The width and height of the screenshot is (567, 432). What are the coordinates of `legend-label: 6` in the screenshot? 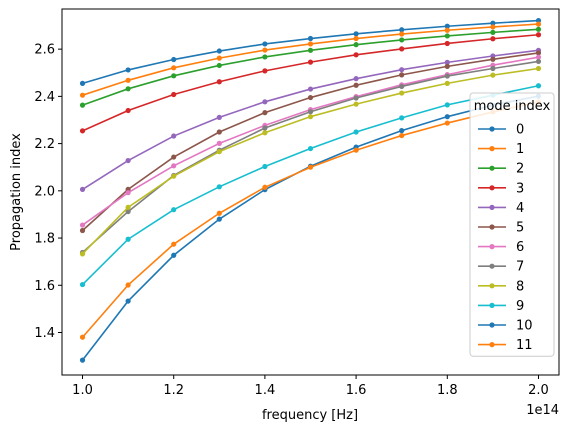 It's located at (520, 247).